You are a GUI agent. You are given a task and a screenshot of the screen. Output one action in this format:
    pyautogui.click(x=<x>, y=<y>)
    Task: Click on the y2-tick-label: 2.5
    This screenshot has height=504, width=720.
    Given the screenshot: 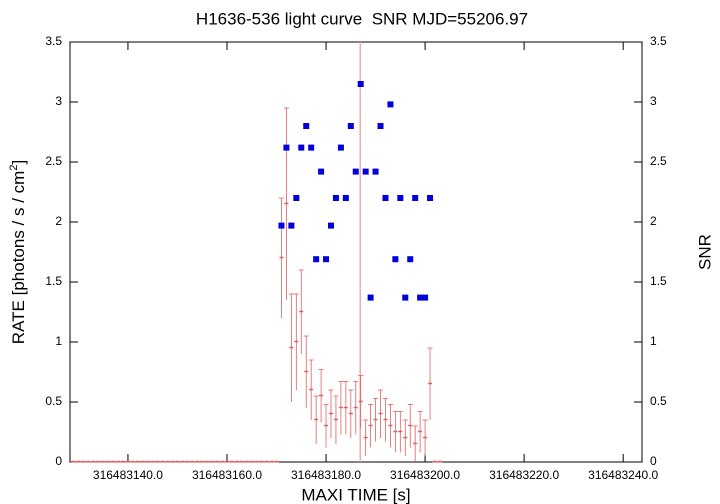 What is the action you would take?
    pyautogui.click(x=658, y=161)
    